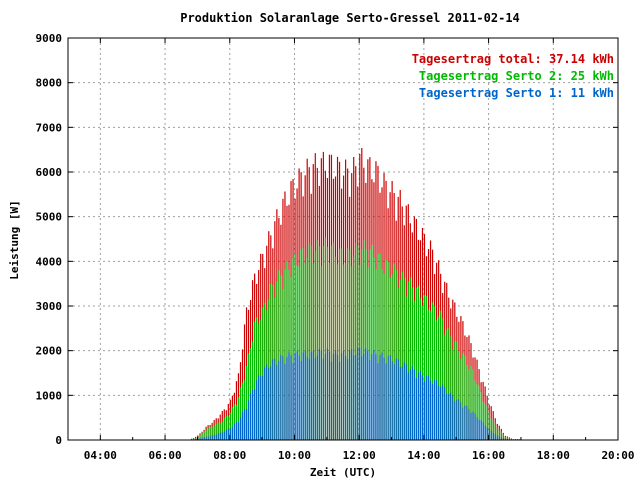  What do you see at coordinates (294, 455) in the screenshot?
I see `x-tick-label: 10:00` at bounding box center [294, 455].